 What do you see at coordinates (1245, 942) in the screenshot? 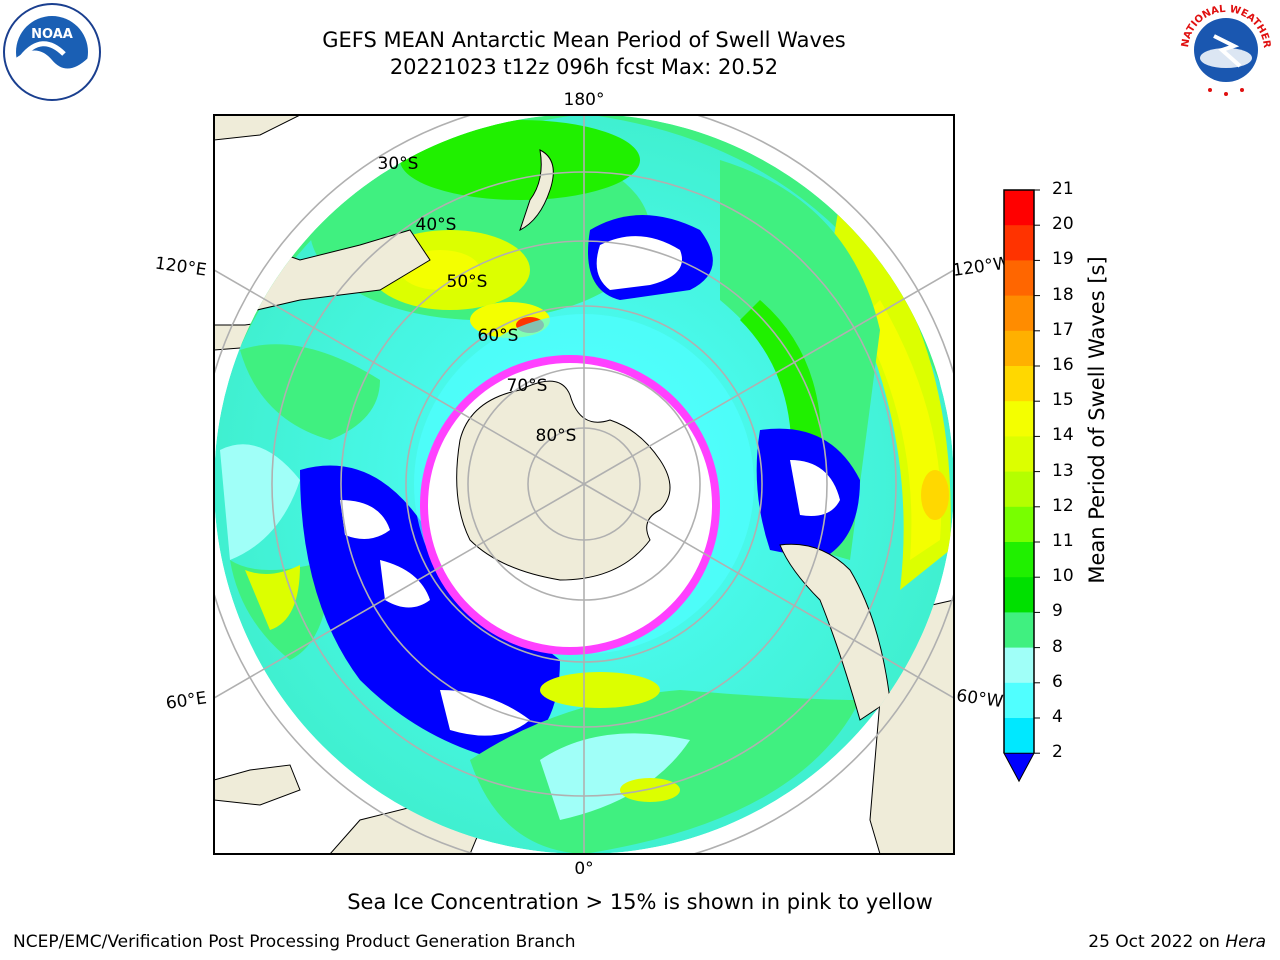
I see `footer-machine: Hera` at bounding box center [1245, 942].